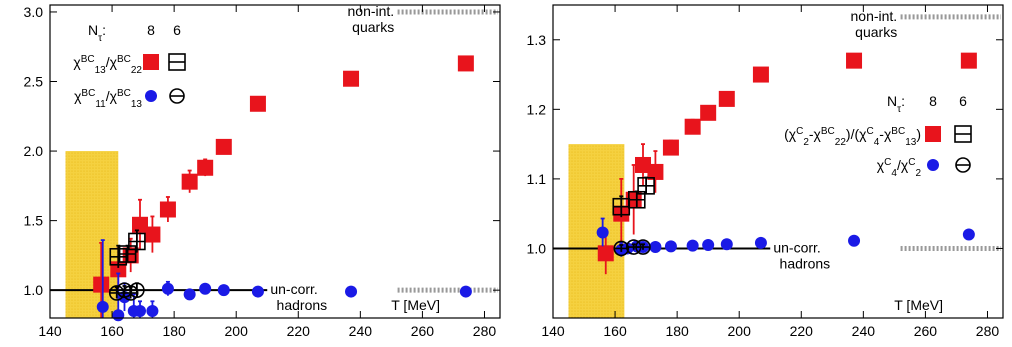 This screenshot has height=347, width=1012. I want to click on legend: Nτ: 8 6 χBC13/χBC22 χBC11/χBC13, so click(129, 66).